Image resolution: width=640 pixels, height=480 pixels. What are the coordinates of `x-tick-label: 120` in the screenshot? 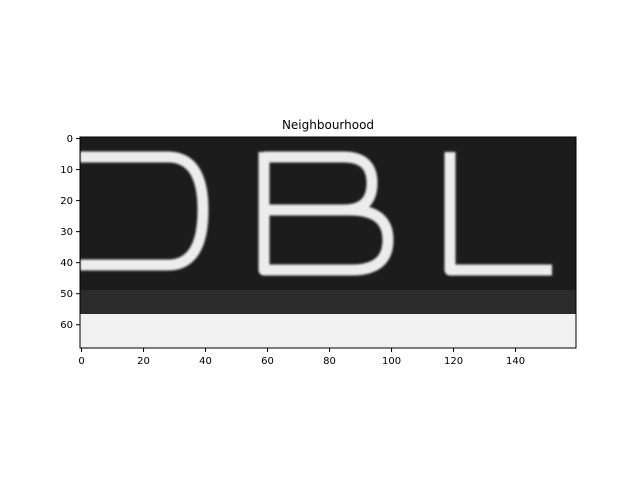 It's located at (453, 361).